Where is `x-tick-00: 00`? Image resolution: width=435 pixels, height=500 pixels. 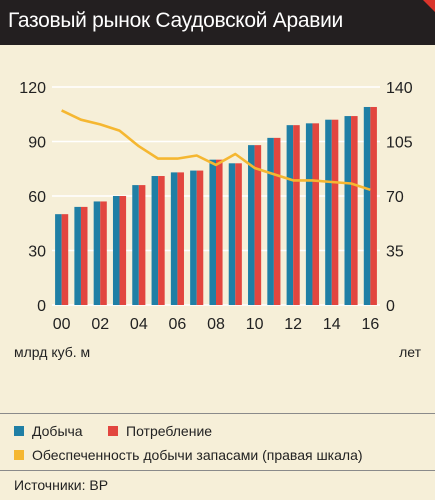
x-tick-00: 00 is located at coordinates (62, 324).